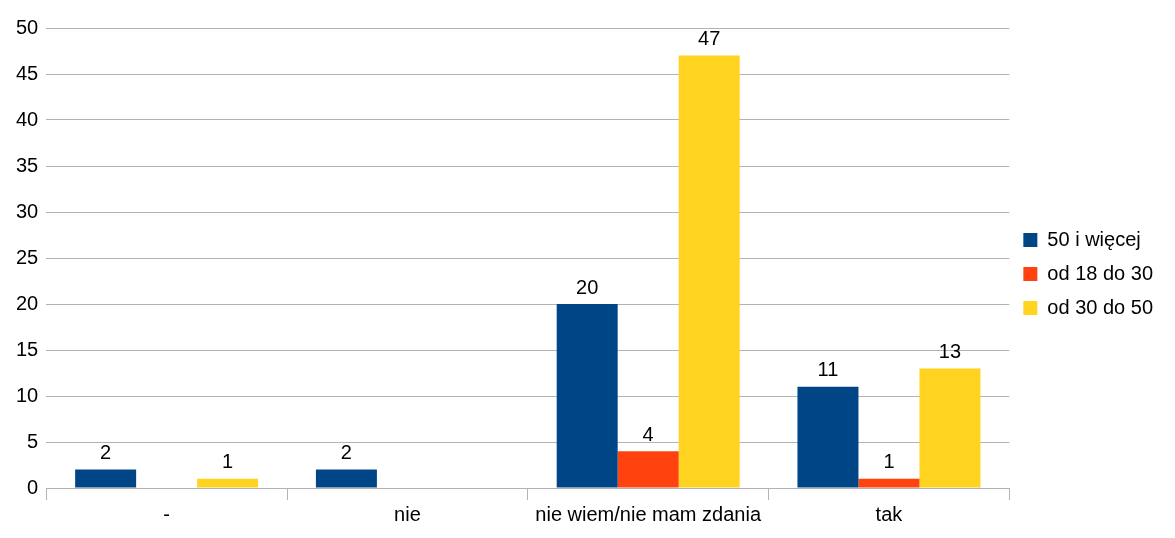  I want to click on y-tick-label: 35, so click(27, 164).